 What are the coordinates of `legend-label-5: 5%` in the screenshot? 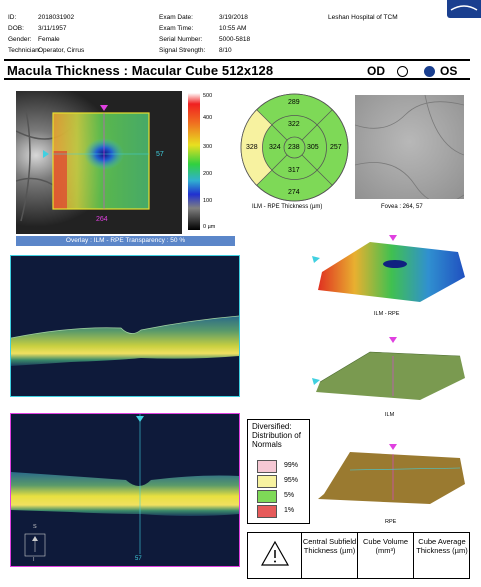 It's located at (289, 495).